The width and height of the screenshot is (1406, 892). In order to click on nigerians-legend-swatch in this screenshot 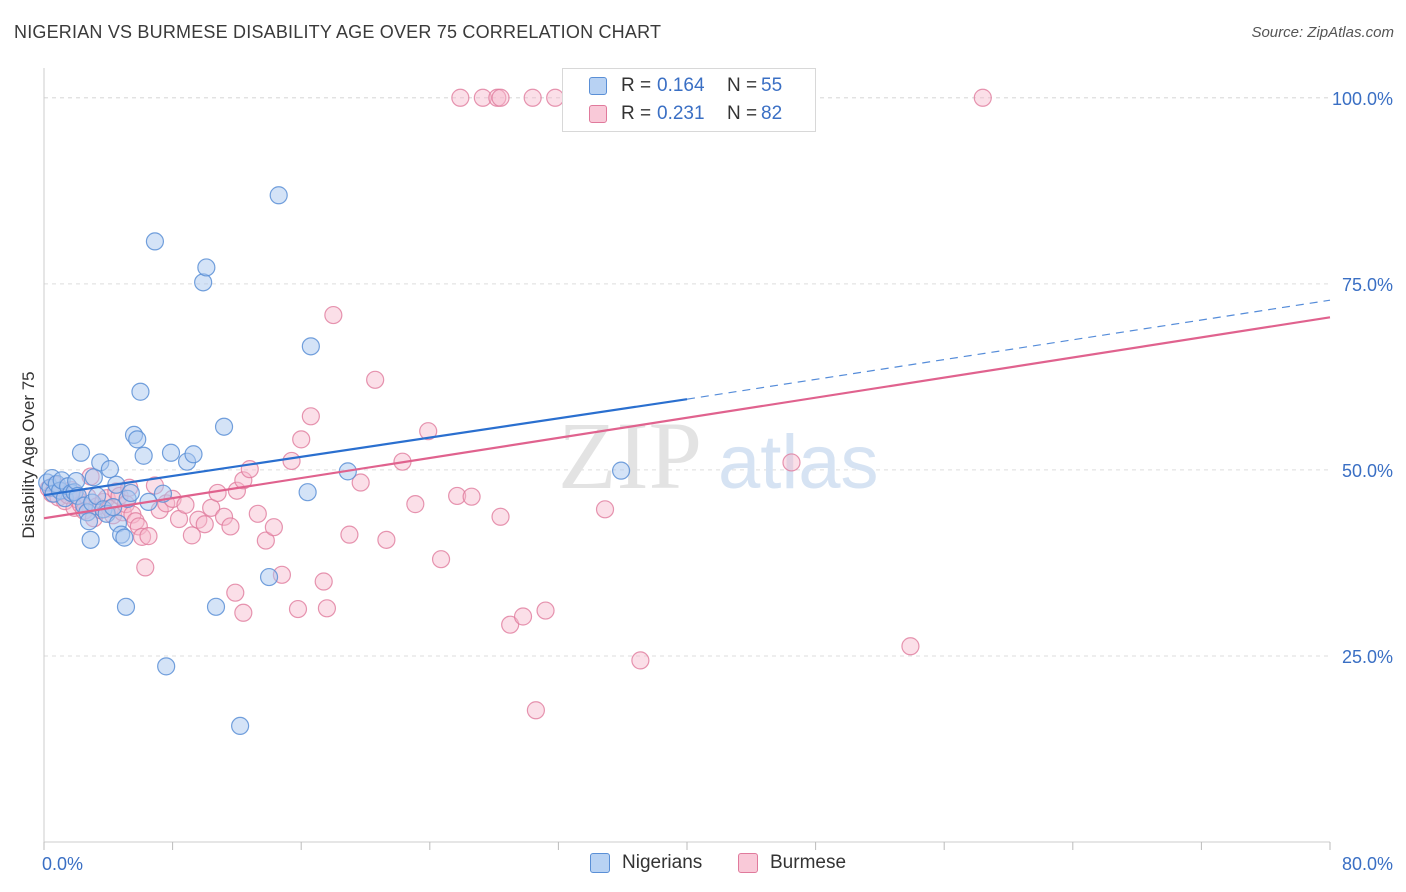, I will do `click(600, 863)`.